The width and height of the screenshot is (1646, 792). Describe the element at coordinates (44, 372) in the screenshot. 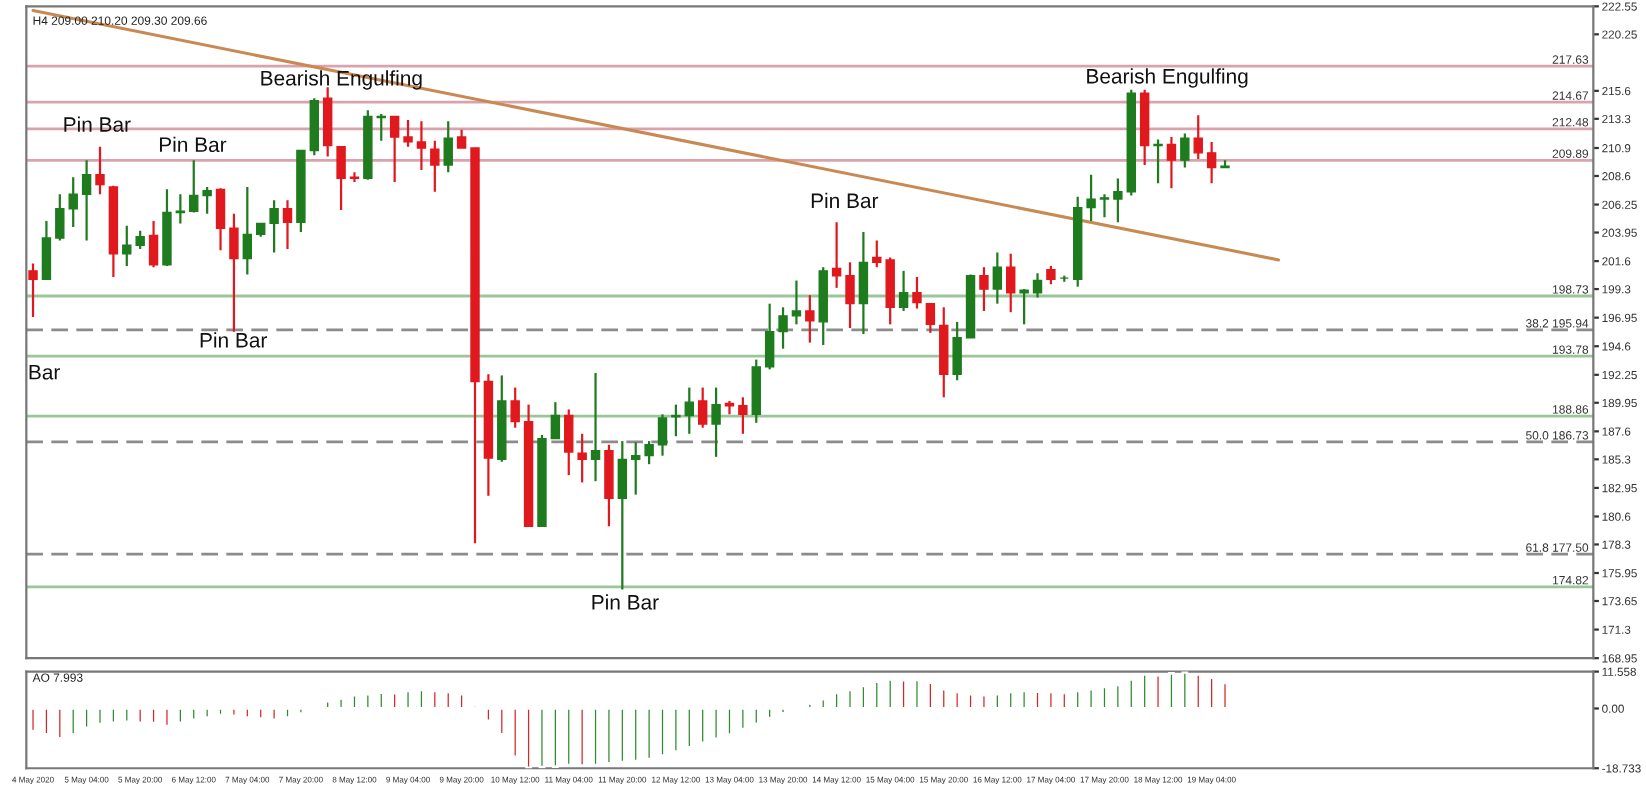

I see `annotation: Bar` at that location.